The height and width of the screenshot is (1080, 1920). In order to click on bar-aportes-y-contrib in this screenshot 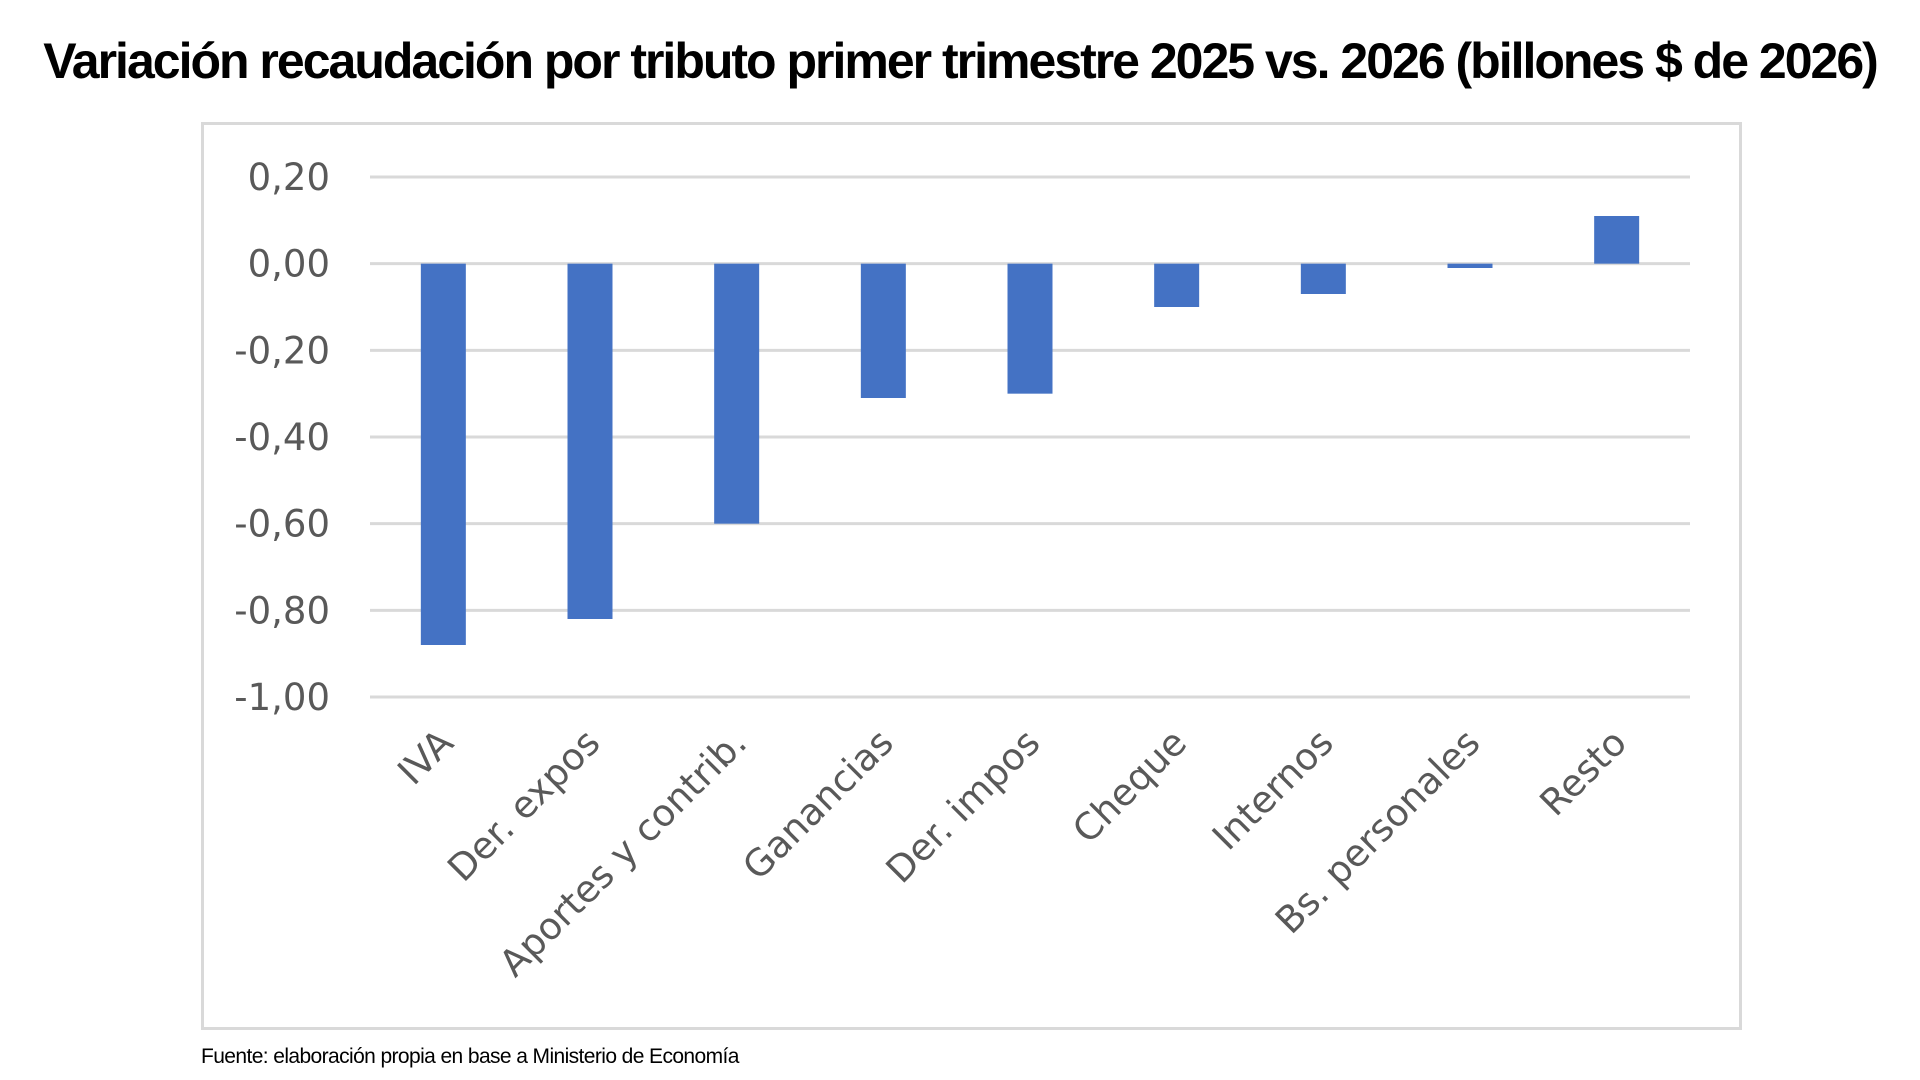, I will do `click(737, 393)`.